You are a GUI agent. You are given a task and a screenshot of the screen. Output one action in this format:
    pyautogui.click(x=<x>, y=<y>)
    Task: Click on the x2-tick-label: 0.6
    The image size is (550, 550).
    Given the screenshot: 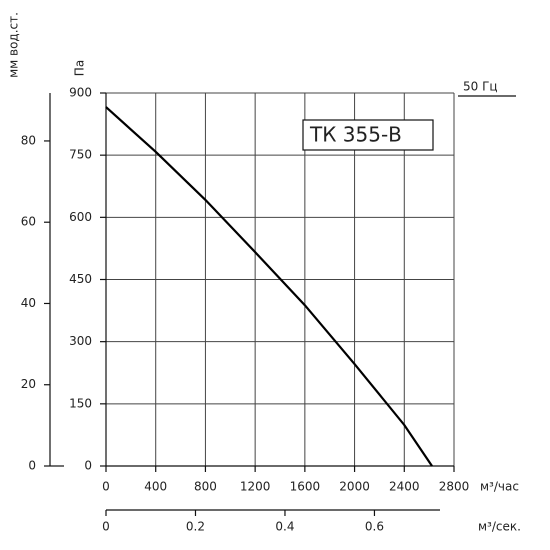 What is the action you would take?
    pyautogui.click(x=374, y=527)
    